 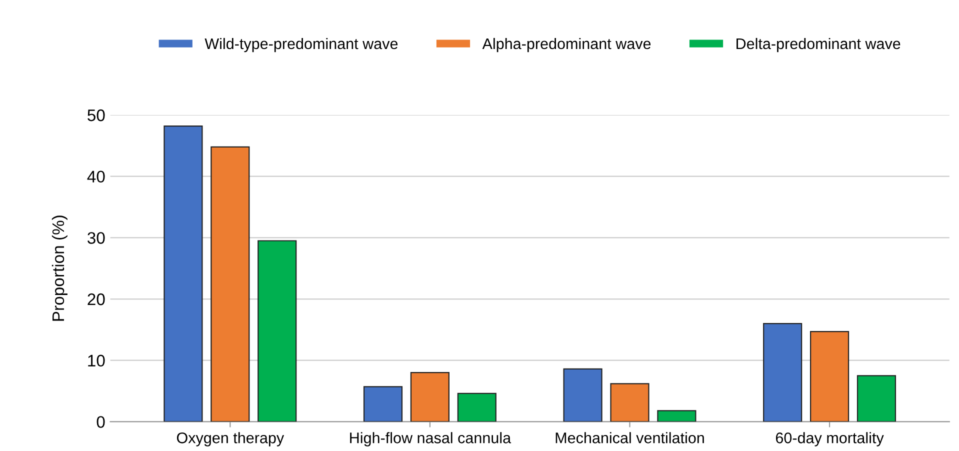 I want to click on legend-label: Alpha-predominant wave, so click(x=566, y=45).